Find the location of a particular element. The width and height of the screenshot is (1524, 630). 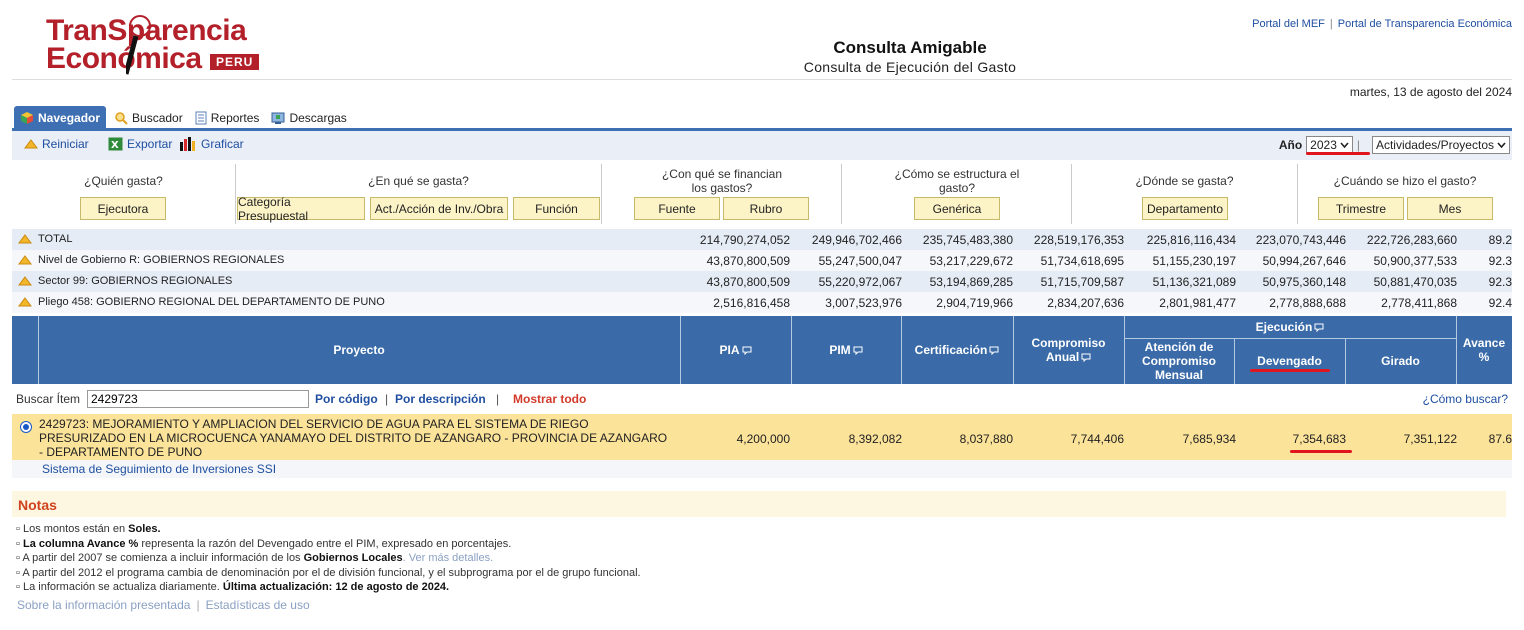

funcion-button: Función is located at coordinates (556, 208).